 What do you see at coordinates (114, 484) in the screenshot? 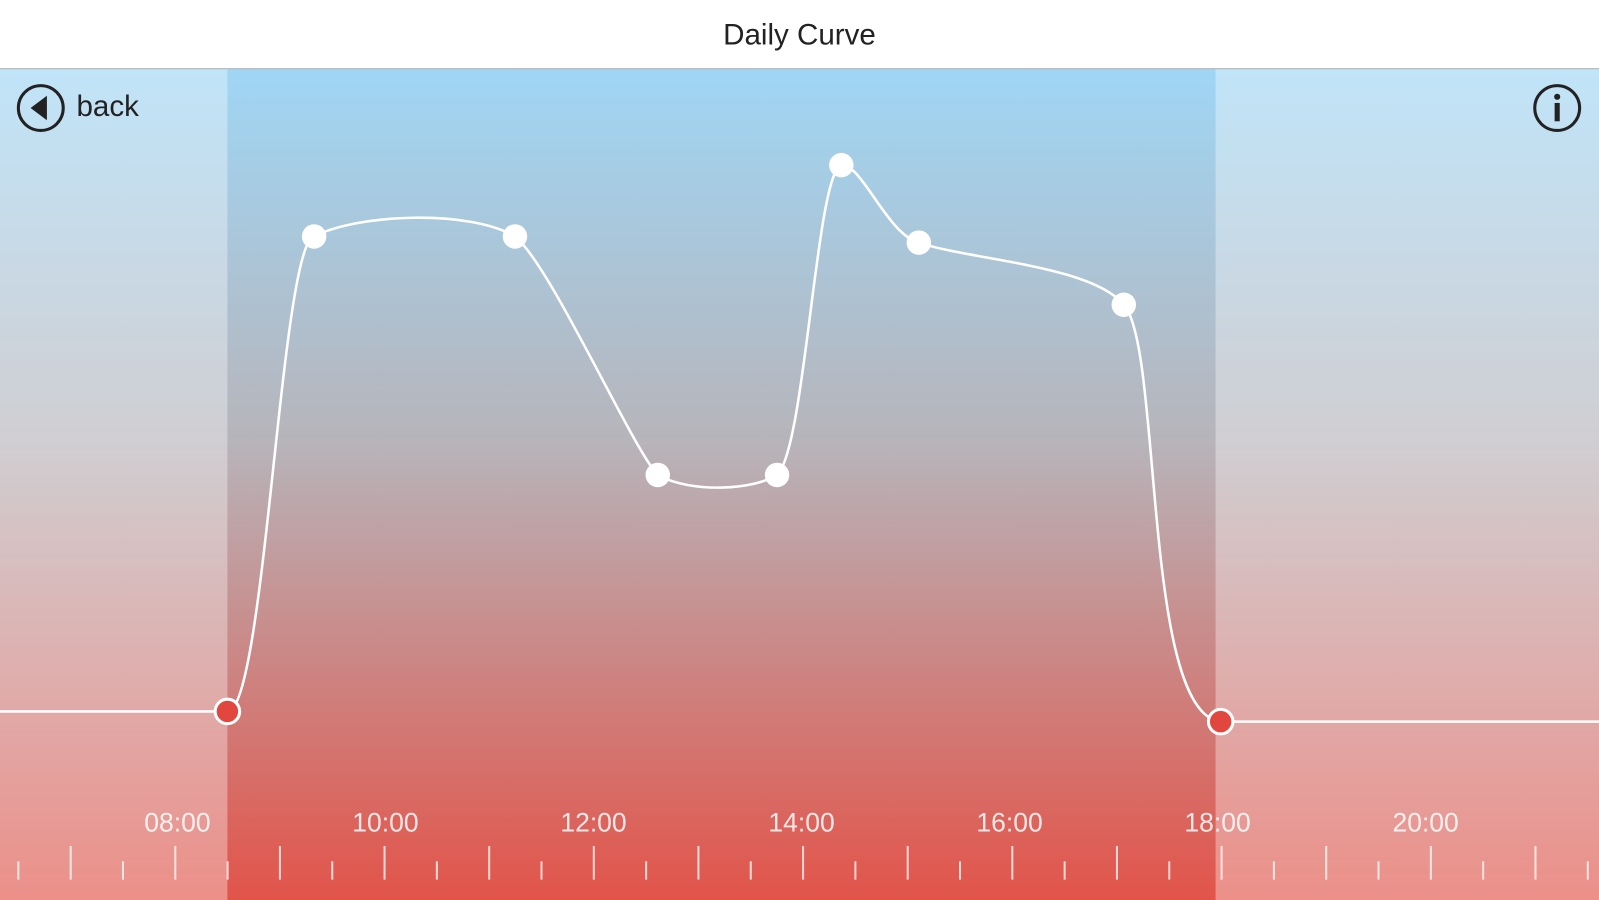
I see `inactive-range` at bounding box center [114, 484].